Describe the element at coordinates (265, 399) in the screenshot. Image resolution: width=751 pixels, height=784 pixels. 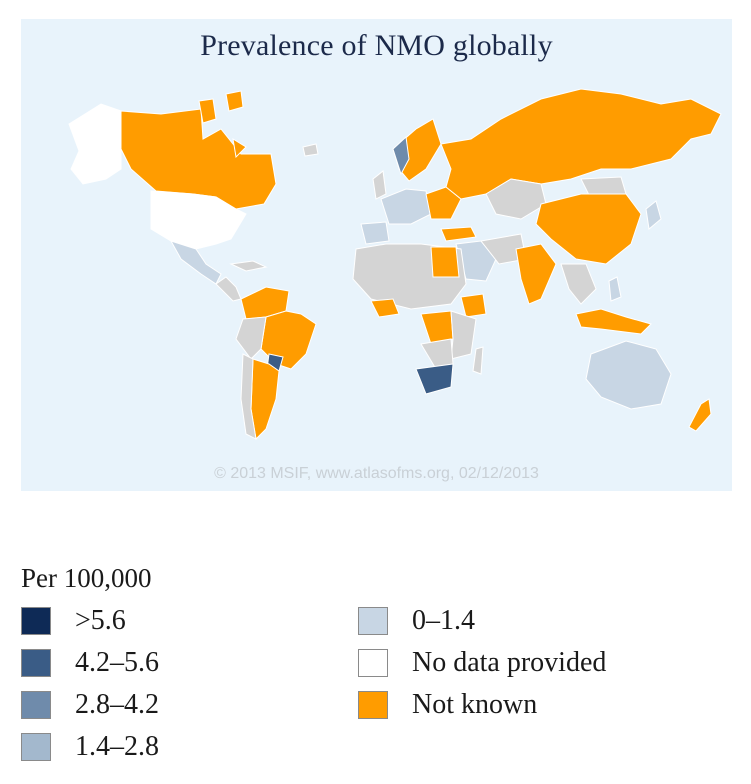
I see `region-argentina` at that location.